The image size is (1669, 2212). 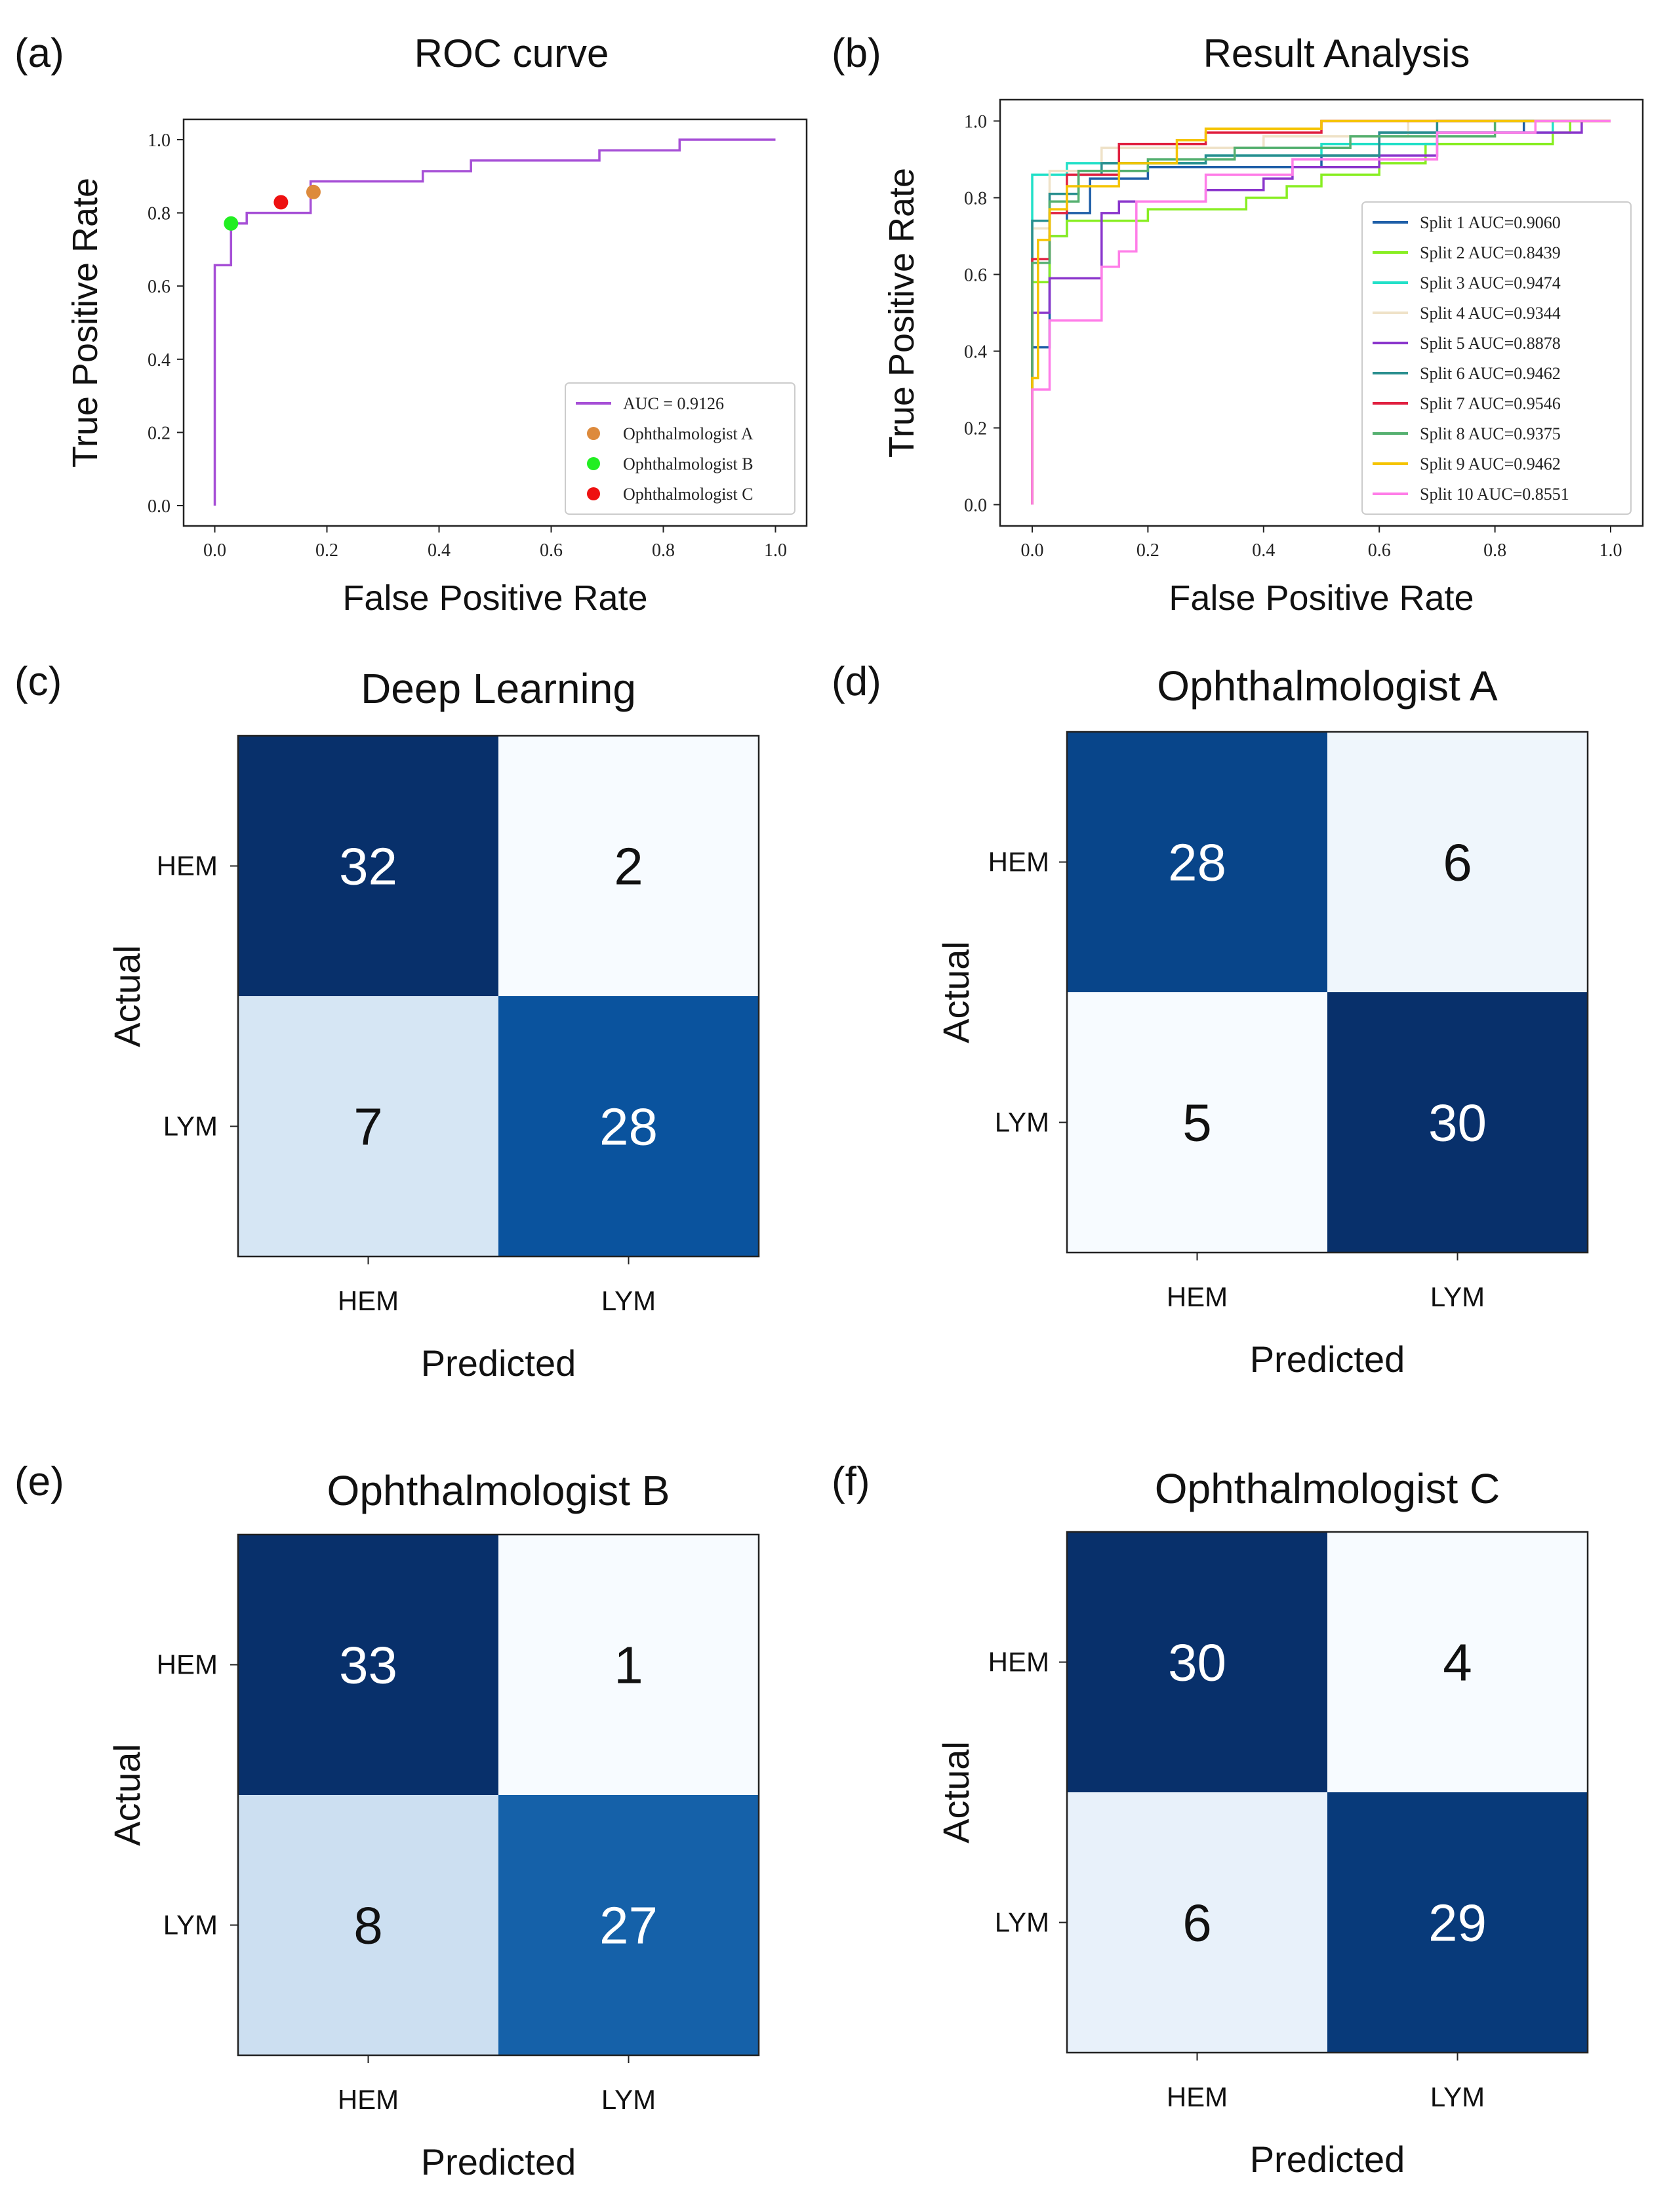 I want to click on cell-value-label: 2, so click(x=628, y=867).